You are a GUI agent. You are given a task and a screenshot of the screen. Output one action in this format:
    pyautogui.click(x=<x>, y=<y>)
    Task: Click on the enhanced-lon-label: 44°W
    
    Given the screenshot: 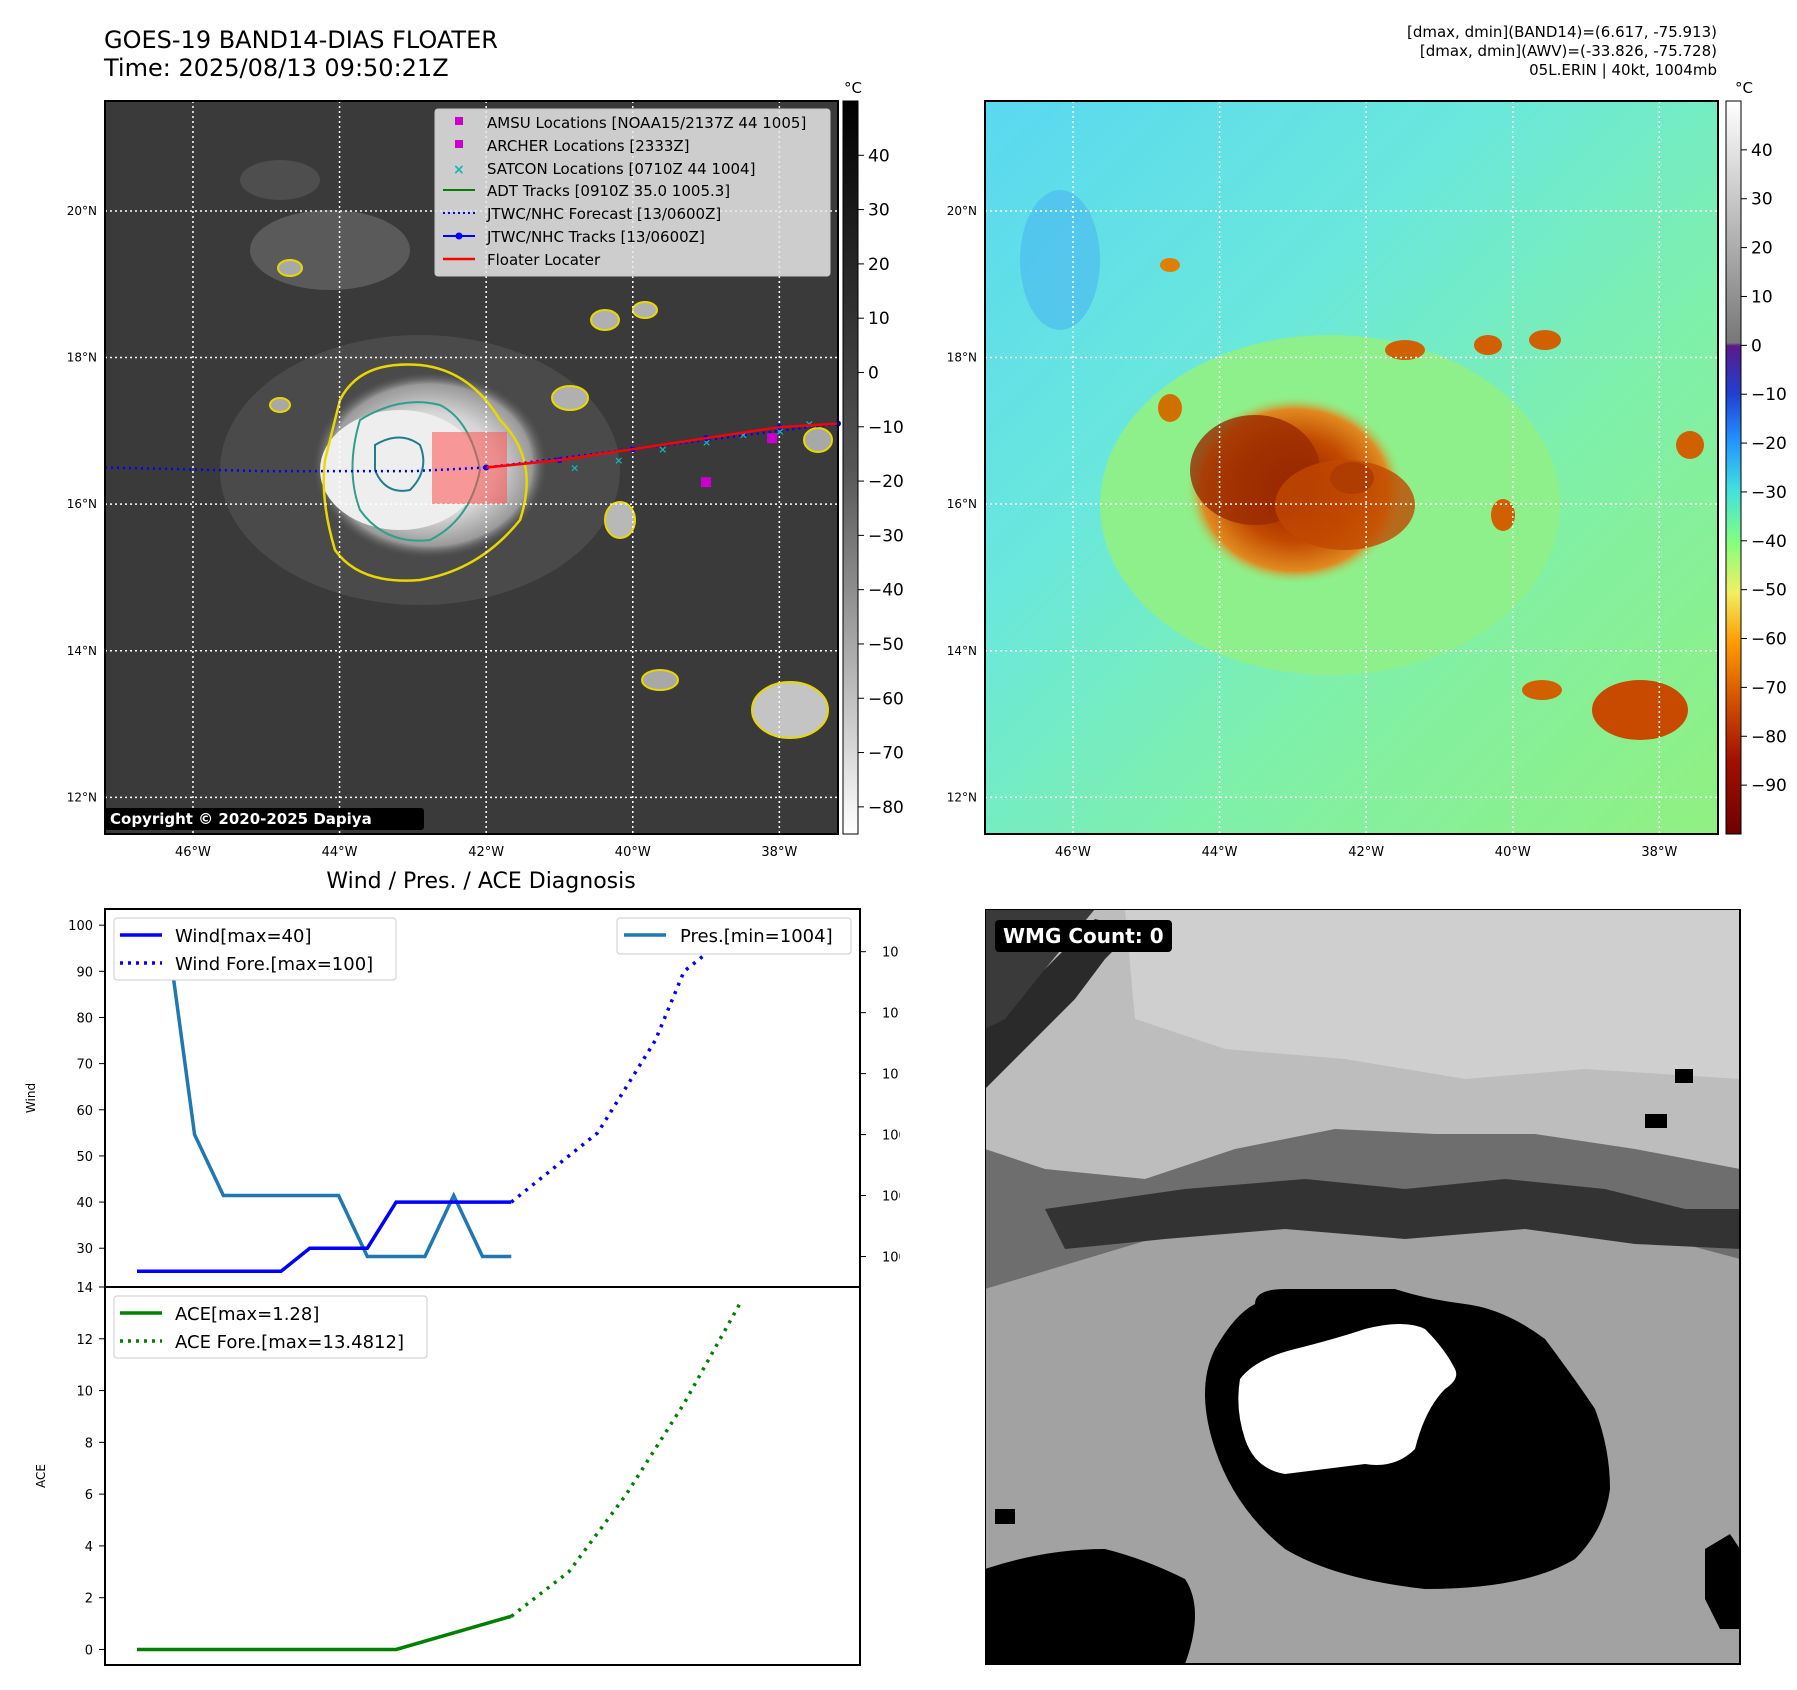 What is the action you would take?
    pyautogui.click(x=1220, y=852)
    